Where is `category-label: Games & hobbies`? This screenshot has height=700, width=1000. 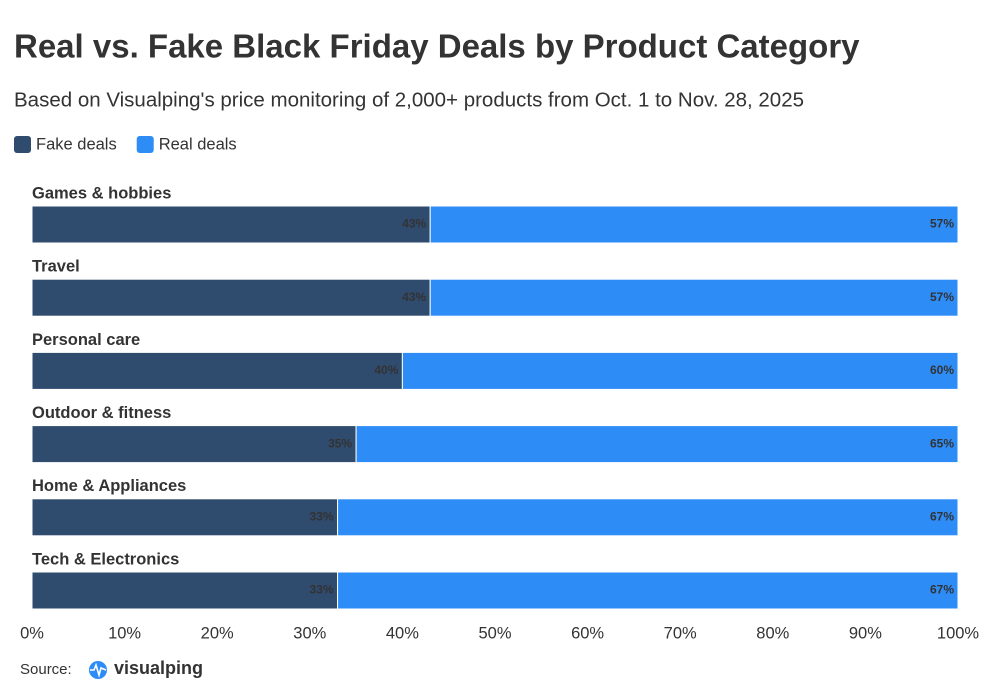
category-label: Games & hobbies is located at coordinates (101, 193).